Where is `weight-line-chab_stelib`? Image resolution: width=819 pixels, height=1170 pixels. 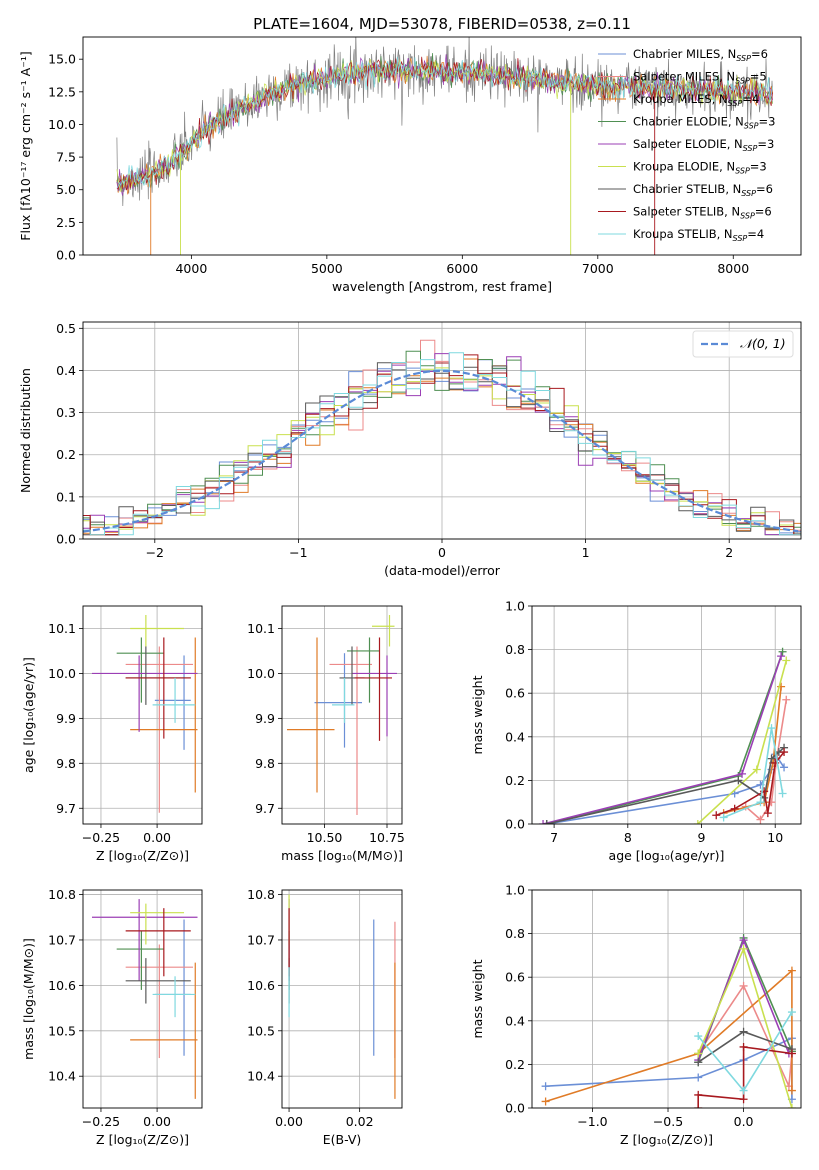 weight-line-chab_stelib is located at coordinates (665, 785).